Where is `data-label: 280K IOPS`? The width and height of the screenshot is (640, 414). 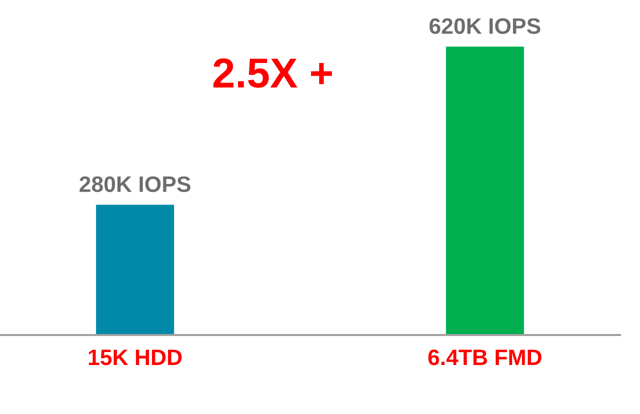 data-label: 280K IOPS is located at coordinates (135, 184).